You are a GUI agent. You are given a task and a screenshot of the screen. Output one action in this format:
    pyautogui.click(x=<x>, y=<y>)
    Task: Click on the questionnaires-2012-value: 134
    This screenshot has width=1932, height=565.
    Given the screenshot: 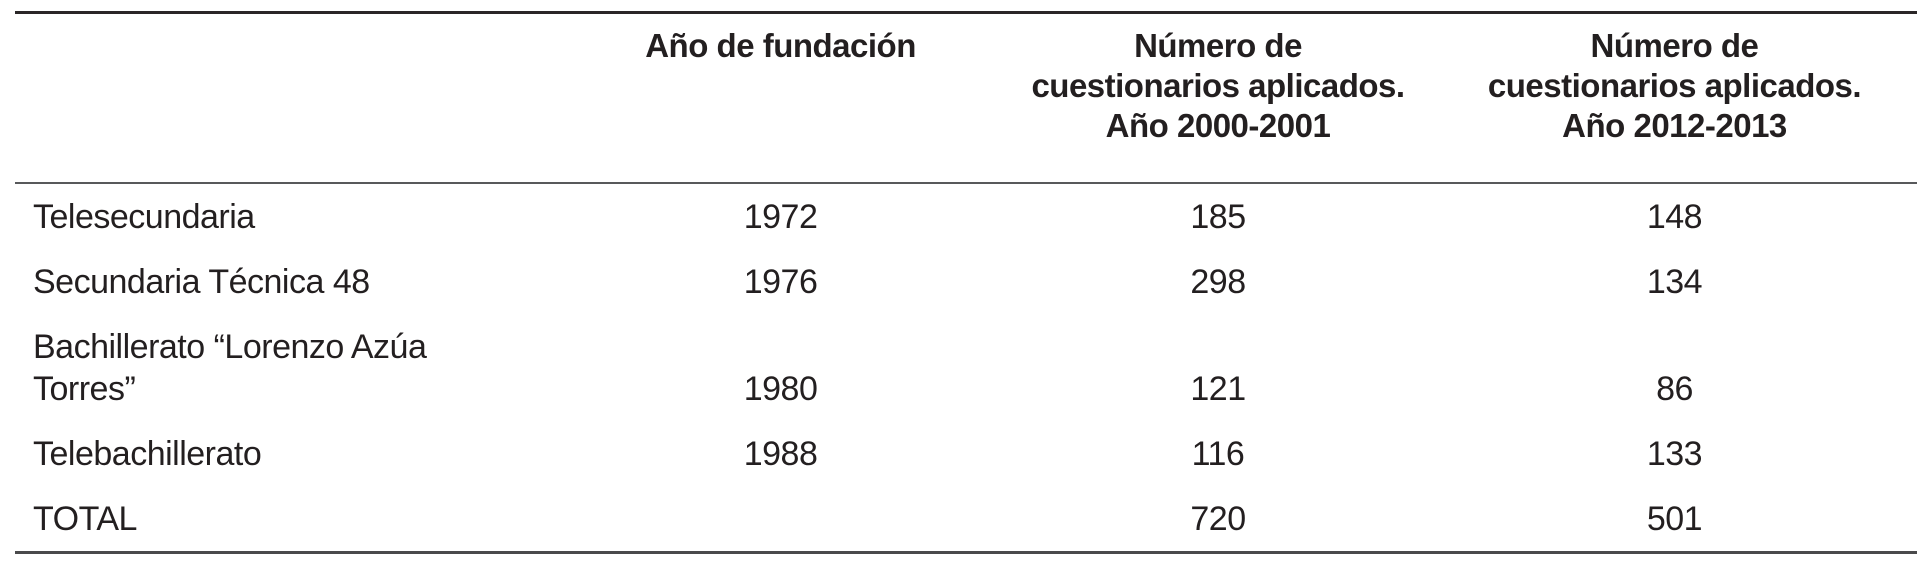 What is the action you would take?
    pyautogui.click(x=1674, y=282)
    